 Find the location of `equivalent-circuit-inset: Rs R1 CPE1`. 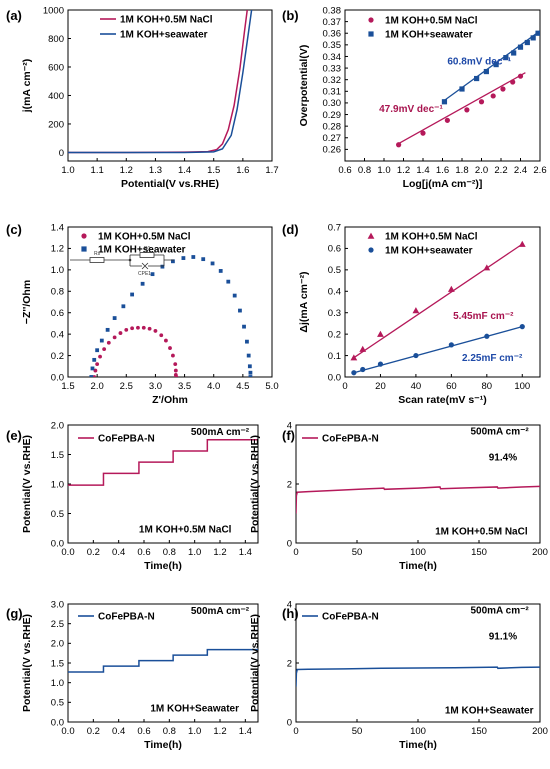

equivalent-circuit-inset: Rs R1 CPE1 is located at coordinates (122, 261).